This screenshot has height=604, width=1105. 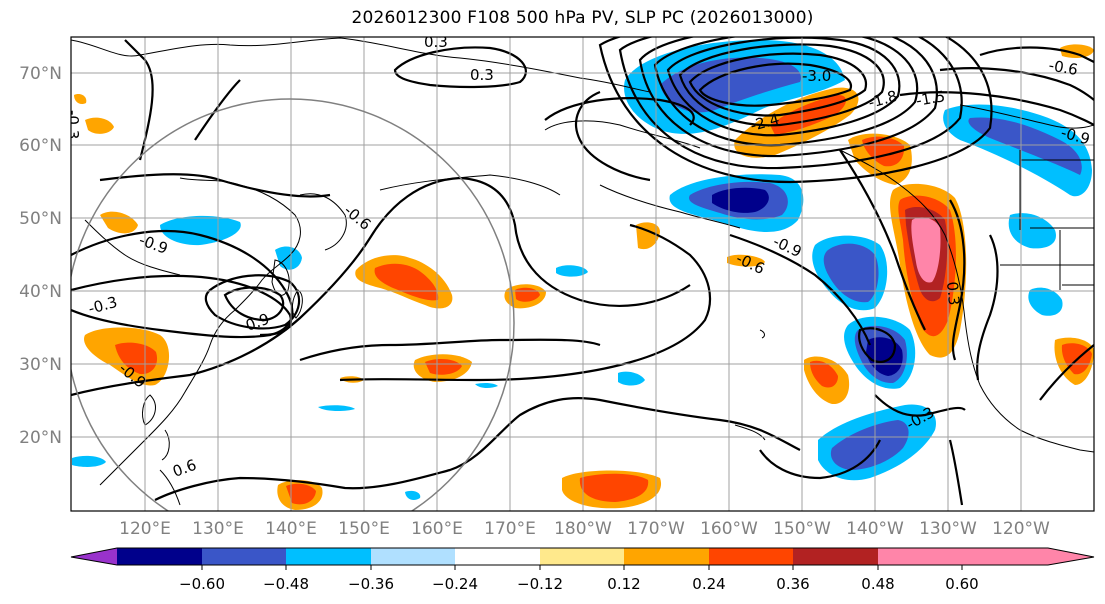 What do you see at coordinates (364, 529) in the screenshot?
I see `lon-label: 150°E` at bounding box center [364, 529].